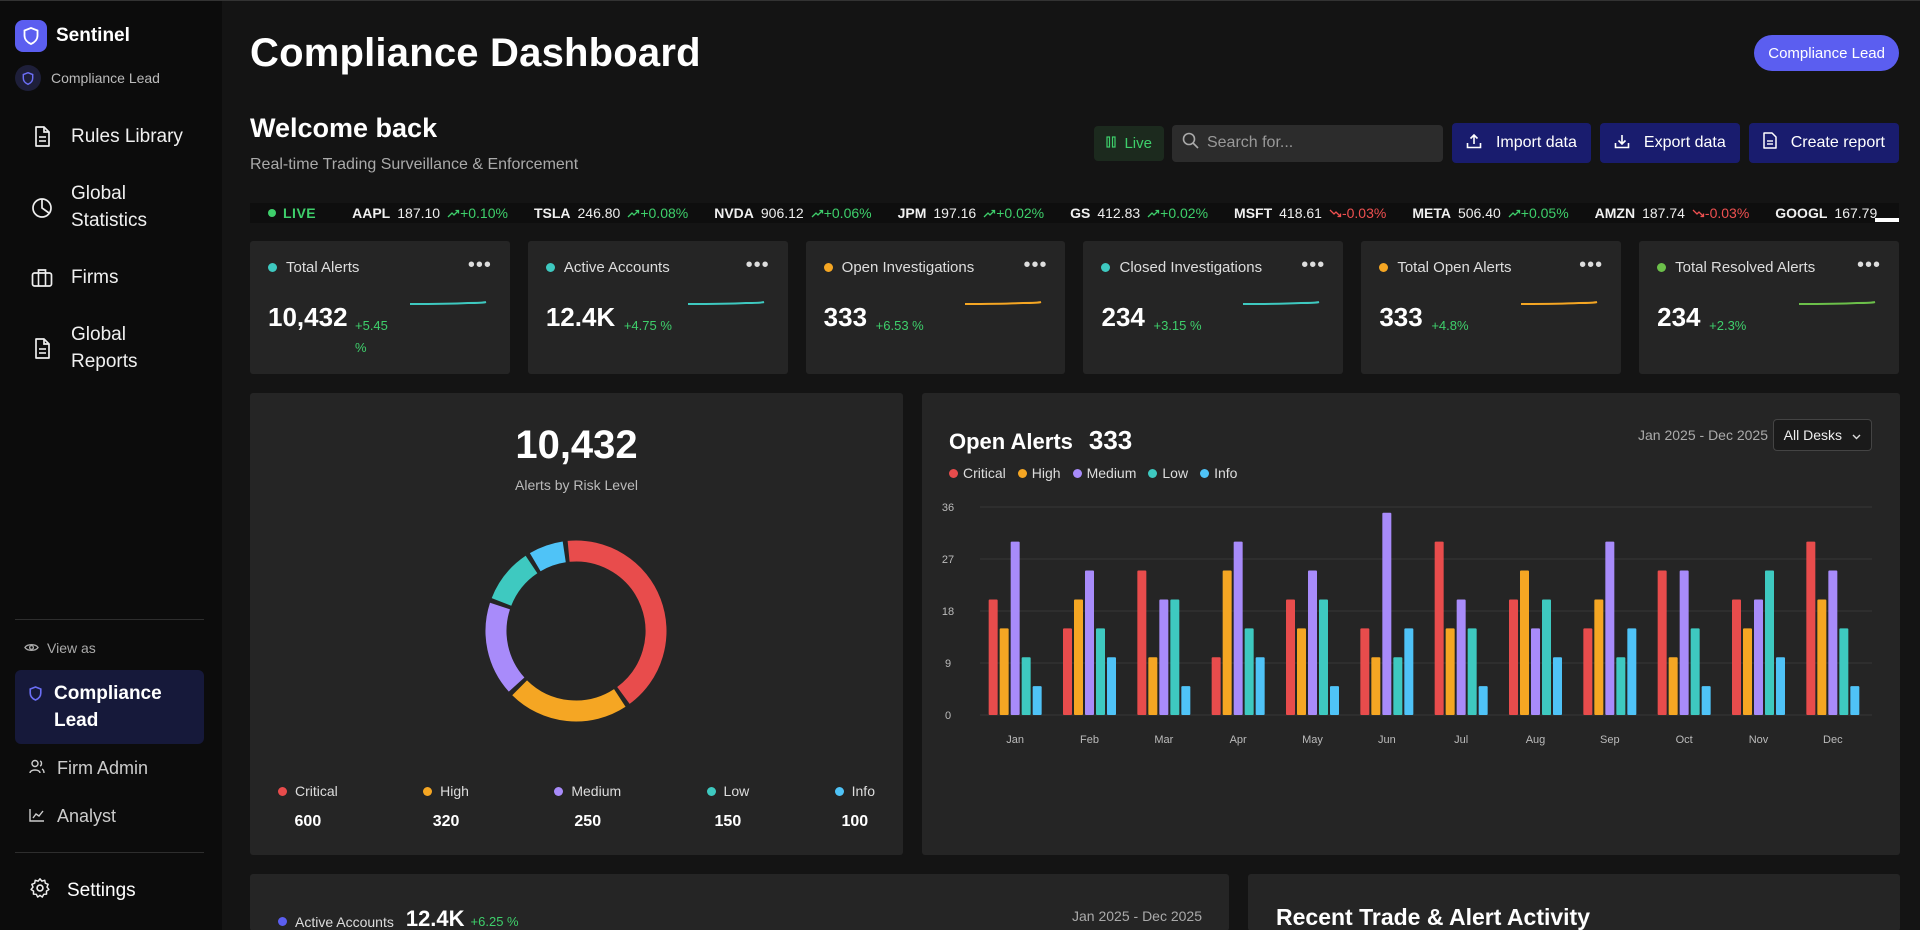  I want to click on nav-item-label: Rules Library, so click(127, 136).